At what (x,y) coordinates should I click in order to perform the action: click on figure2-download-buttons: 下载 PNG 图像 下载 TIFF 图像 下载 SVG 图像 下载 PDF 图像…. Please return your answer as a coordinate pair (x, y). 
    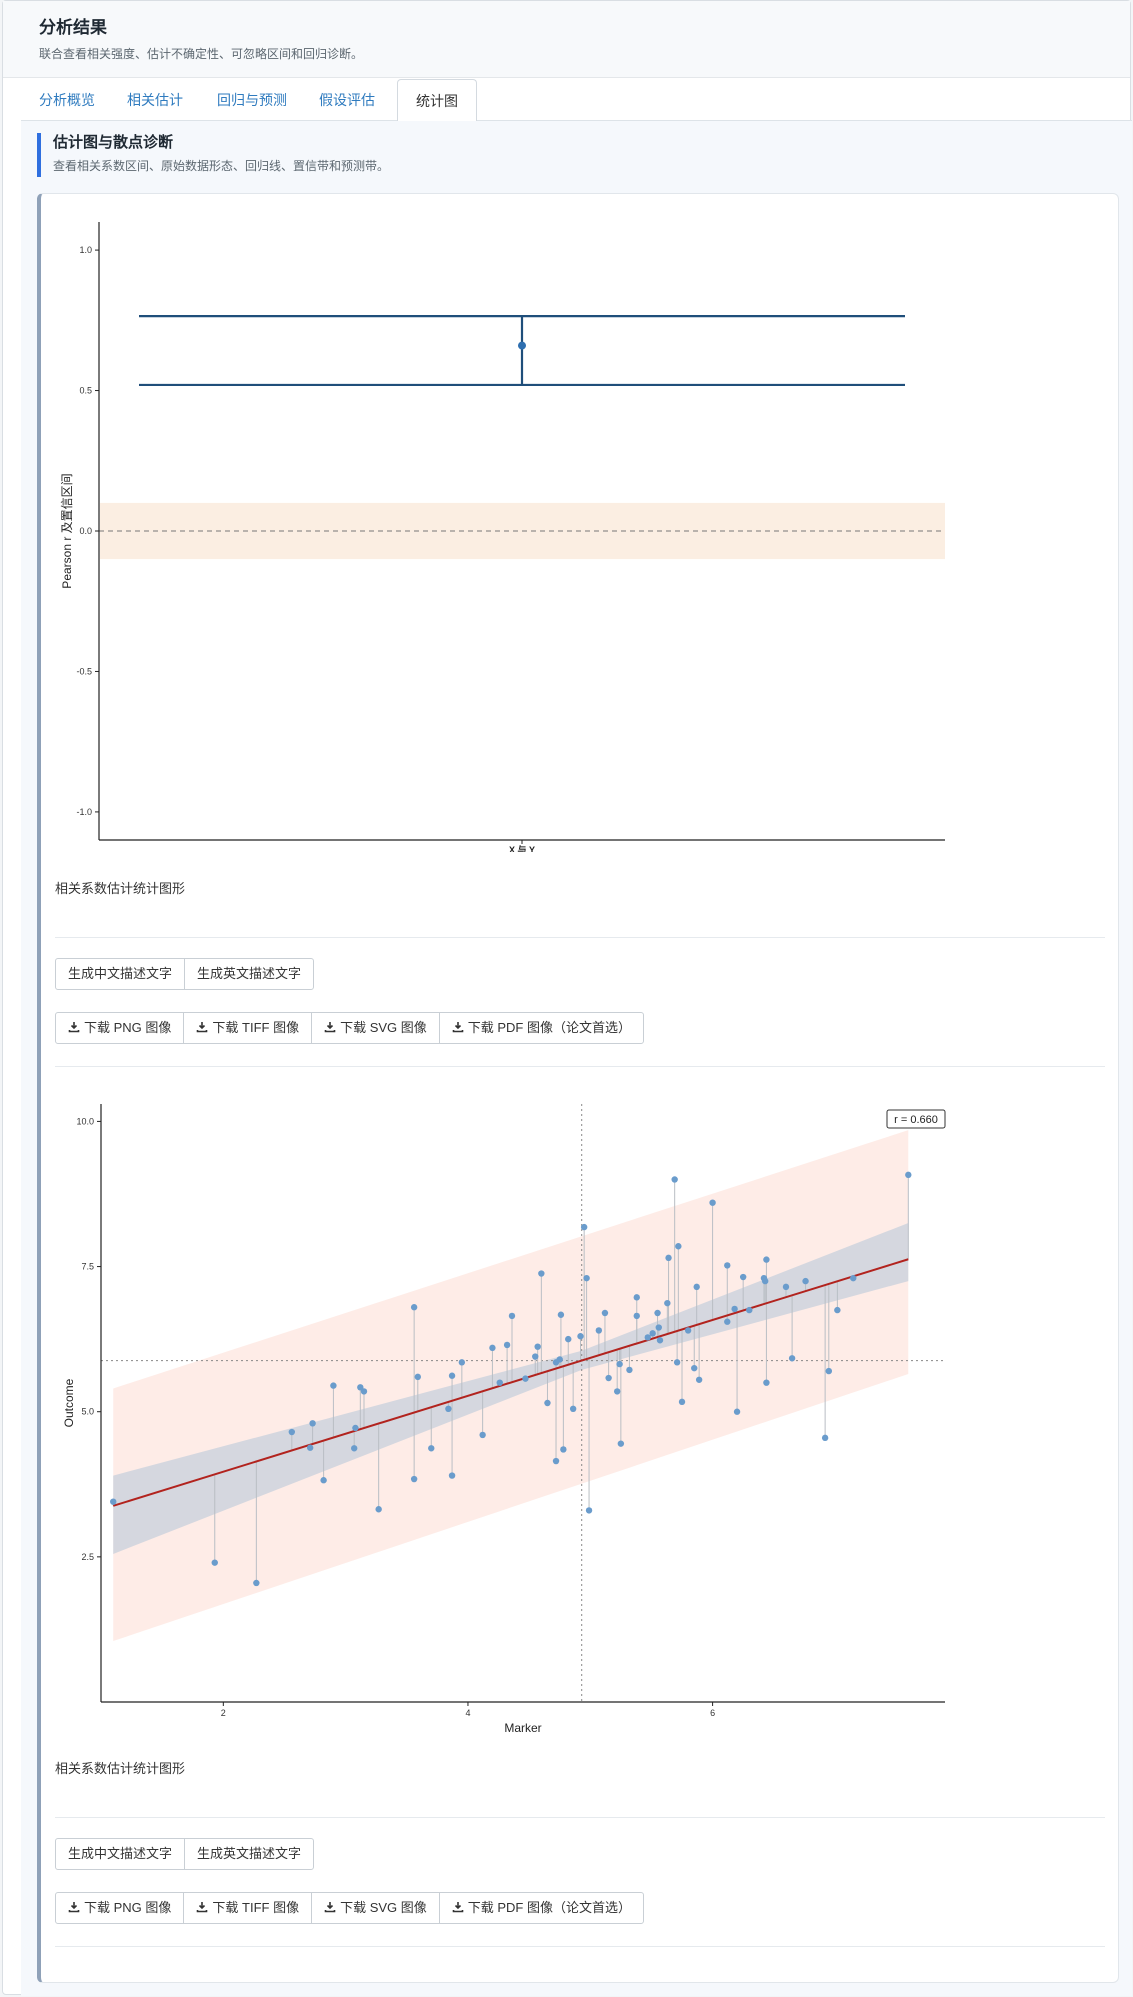
    Looking at the image, I should click on (349, 1908).